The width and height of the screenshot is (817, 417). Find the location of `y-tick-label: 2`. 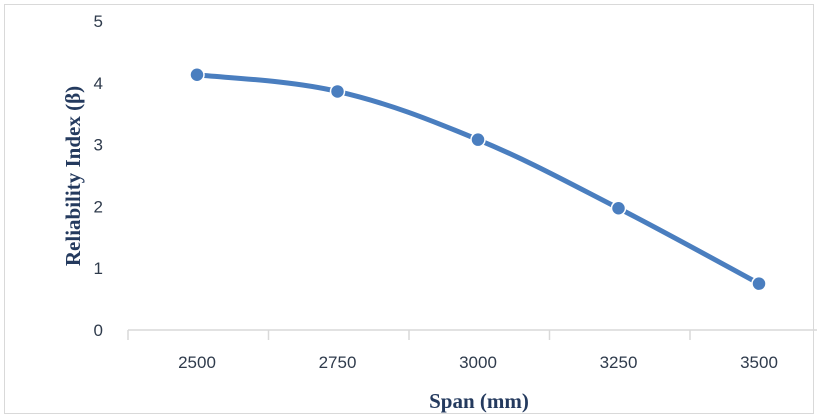

y-tick-label: 2 is located at coordinates (98, 206).